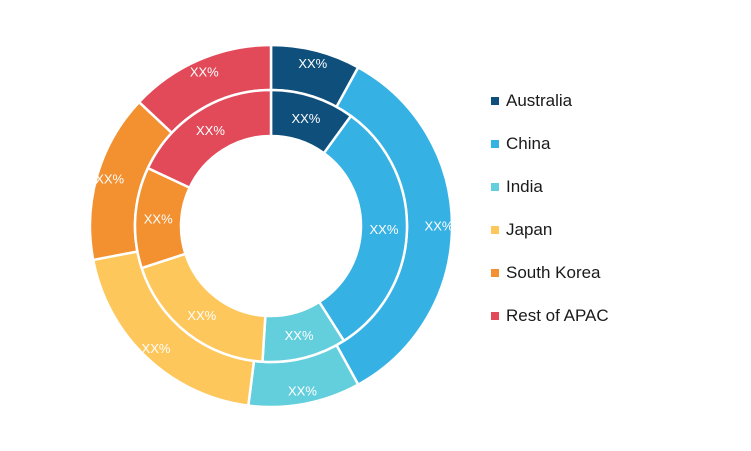 The width and height of the screenshot is (751, 451). What do you see at coordinates (383, 229) in the screenshot?
I see `inner-label-china: XX%` at bounding box center [383, 229].